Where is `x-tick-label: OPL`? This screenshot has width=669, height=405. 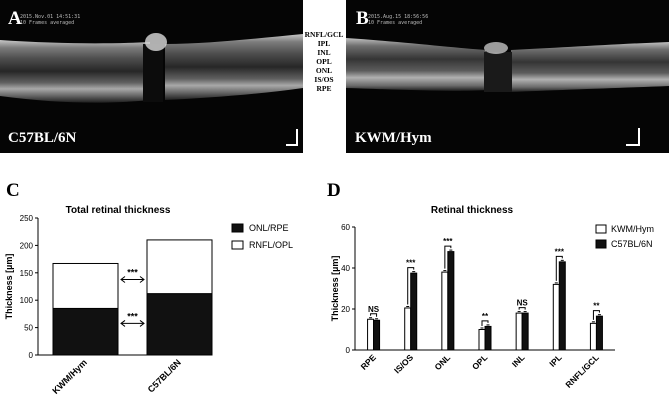
x-tick-label: OPL is located at coordinates (479, 361).